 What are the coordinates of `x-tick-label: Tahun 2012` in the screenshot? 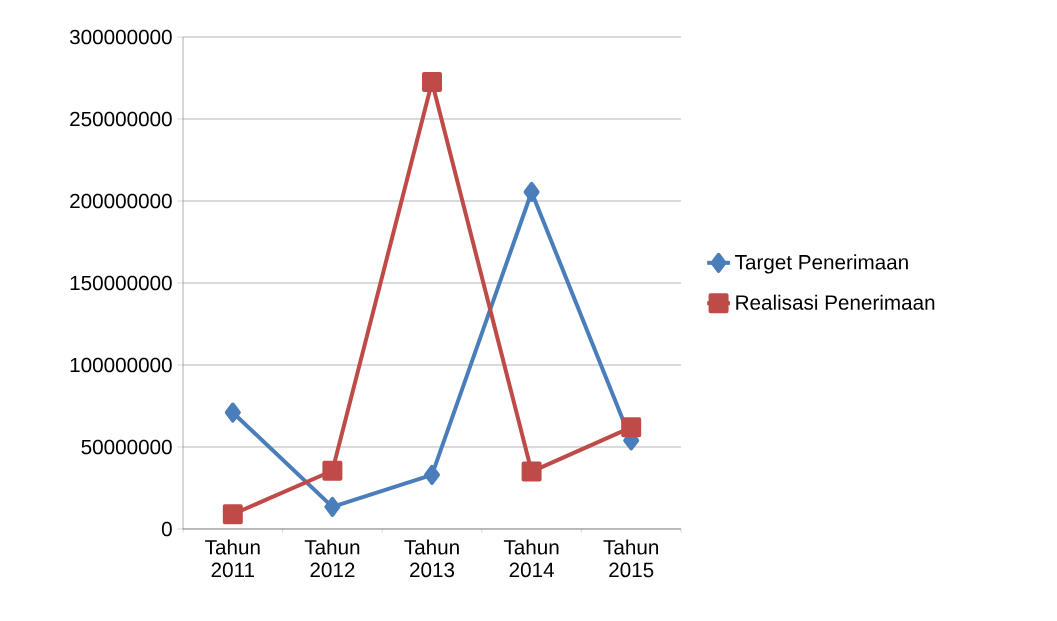 It's located at (332, 558).